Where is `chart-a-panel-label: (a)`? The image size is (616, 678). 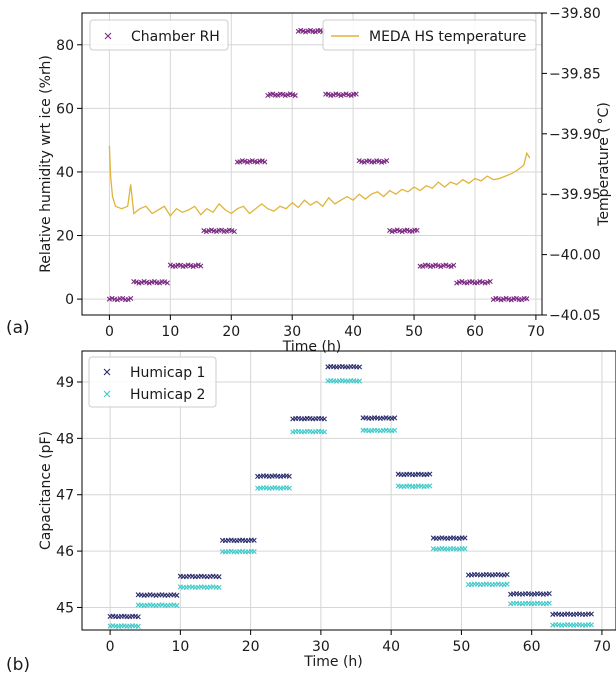 chart-a-panel-label: (a) is located at coordinates (18, 328).